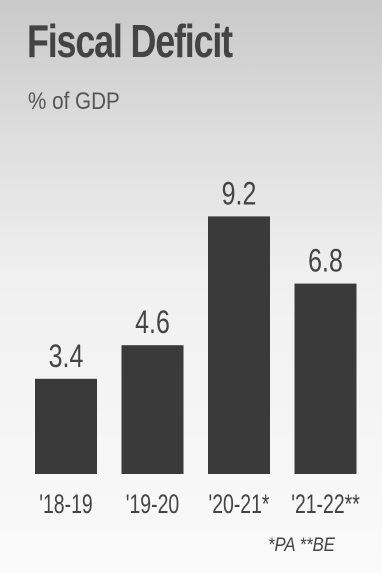  Describe the element at coordinates (239, 504) in the screenshot. I see `category-label-2: '20-21*` at that location.